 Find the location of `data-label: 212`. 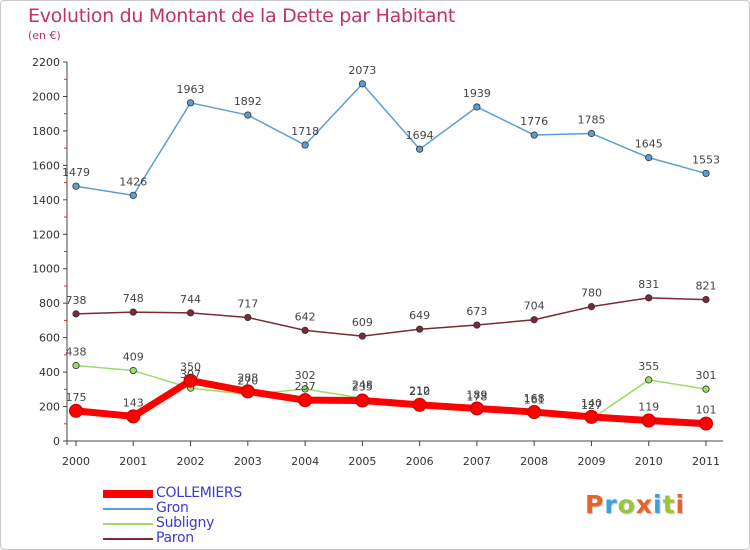

data-label: 212 is located at coordinates (419, 390).